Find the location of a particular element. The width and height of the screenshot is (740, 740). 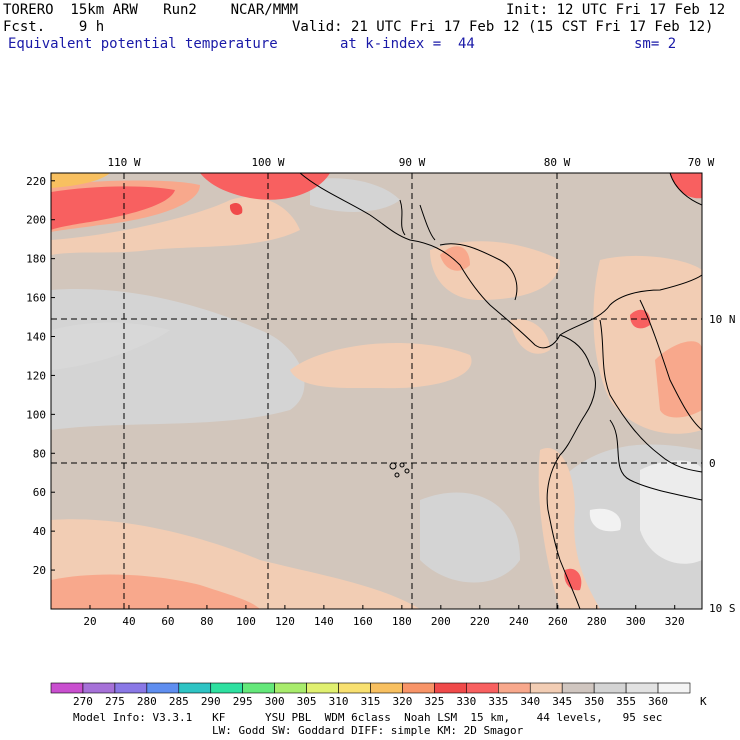

colorbar-label: 325 is located at coordinates (434, 701).